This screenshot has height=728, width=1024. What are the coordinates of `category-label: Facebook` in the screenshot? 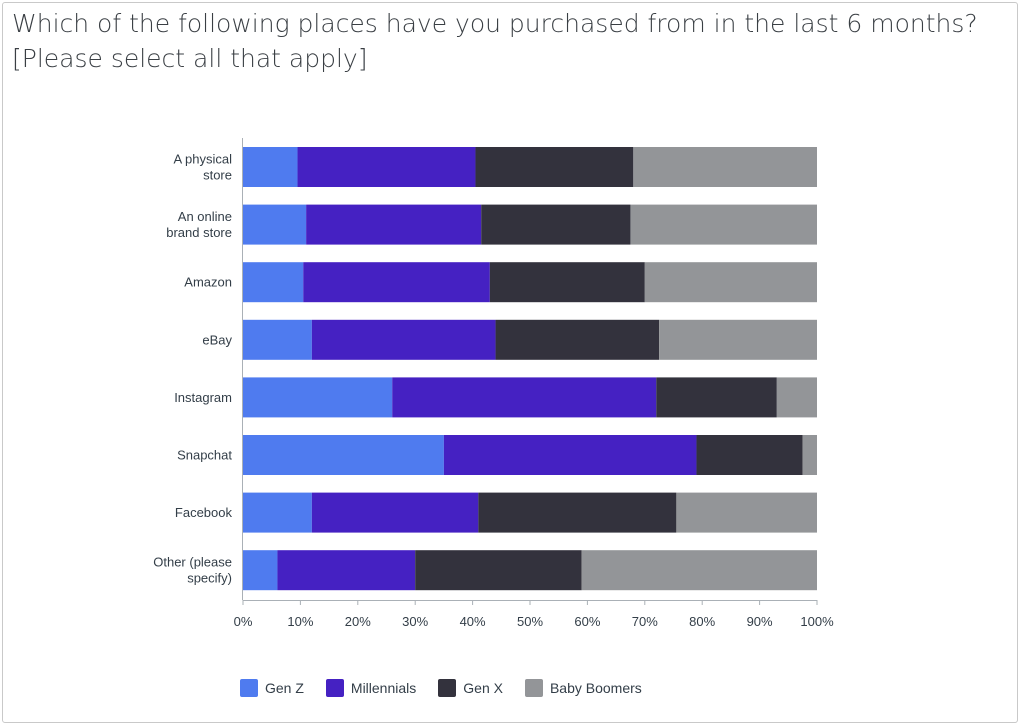 It's located at (204, 512).